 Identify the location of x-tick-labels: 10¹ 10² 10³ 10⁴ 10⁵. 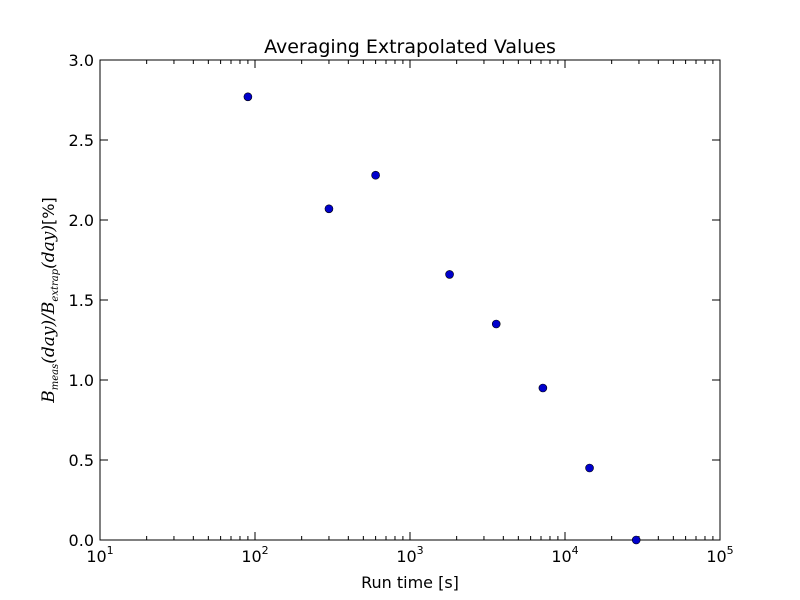
(409, 555).